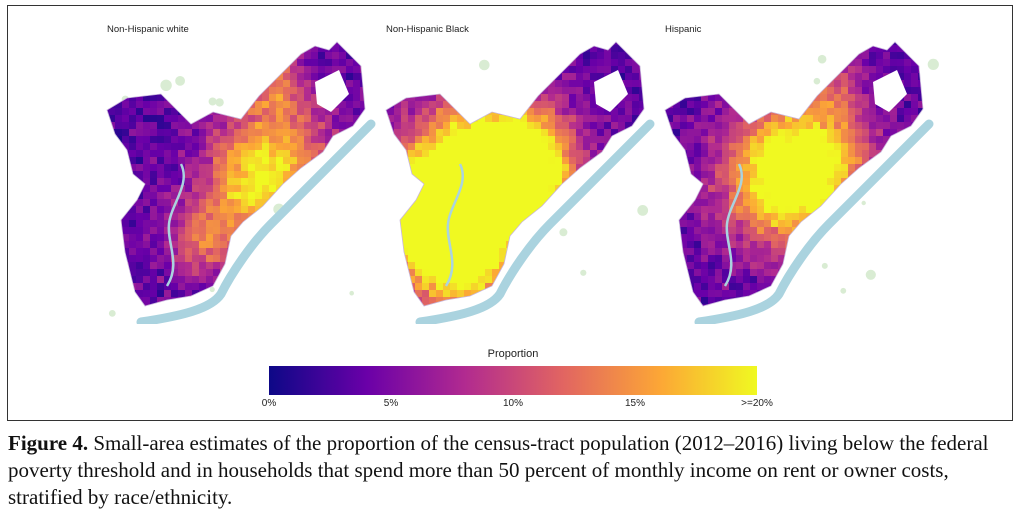  I want to click on panel-title: Non-Hispanic Black, so click(427, 29).